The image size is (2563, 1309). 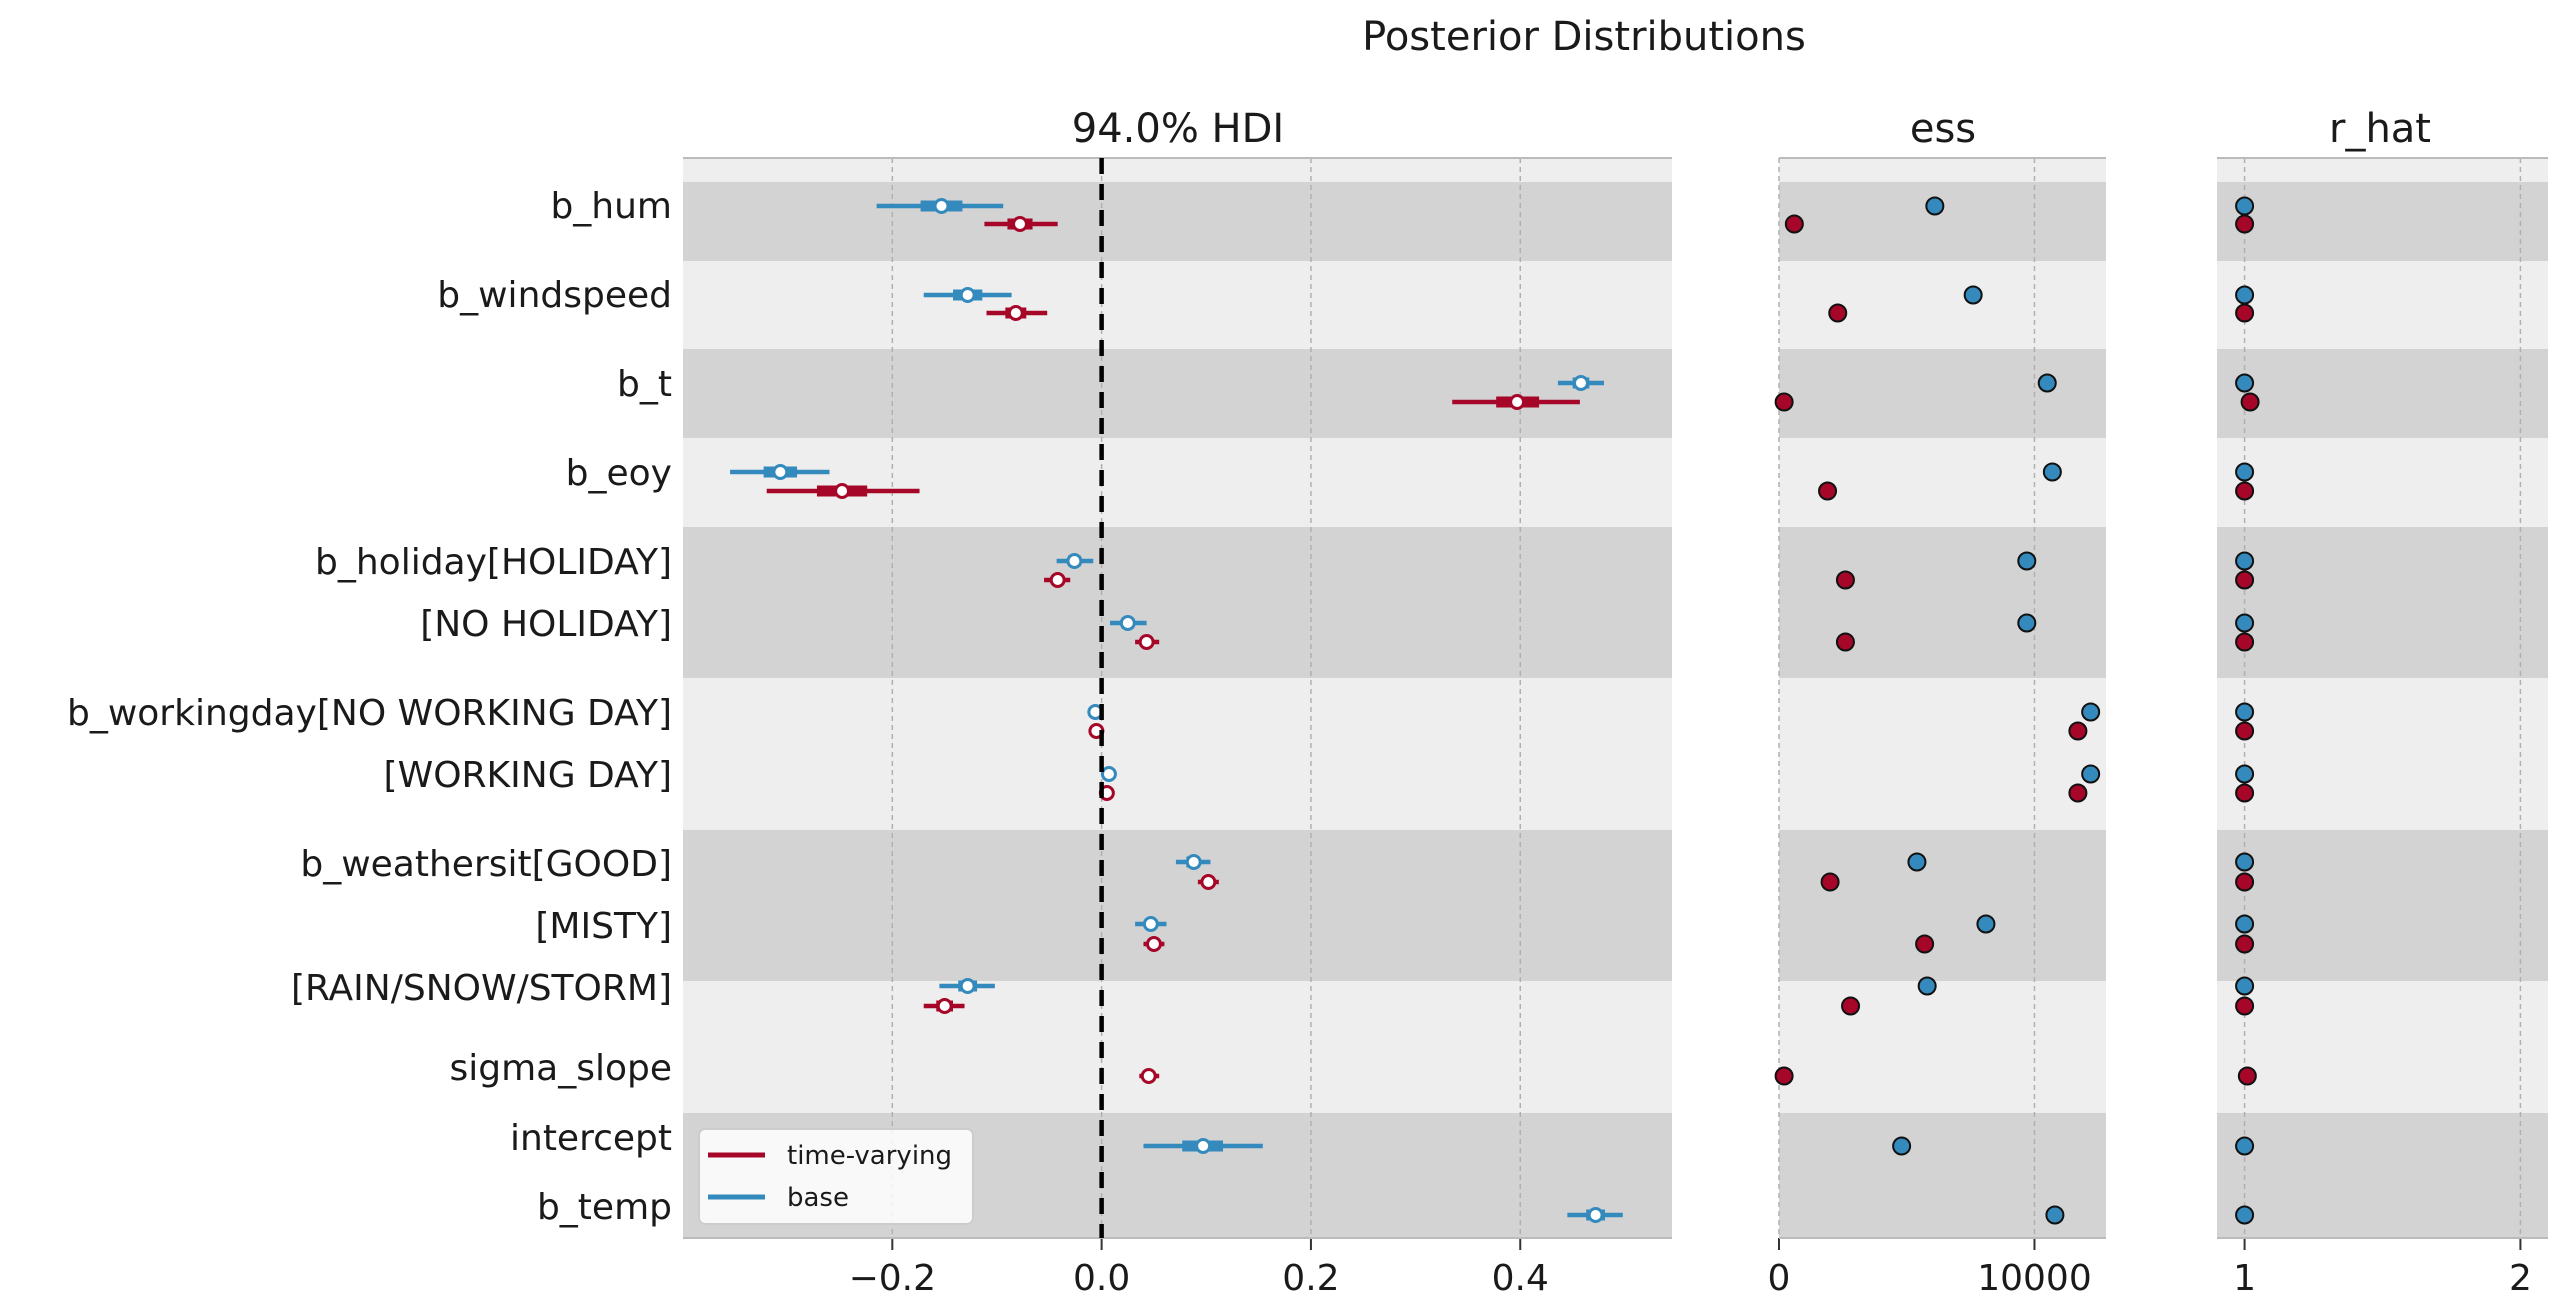 What do you see at coordinates (2245, 712) in the screenshot?
I see `rhat-point-base-b-workingday-no-working-day` at bounding box center [2245, 712].